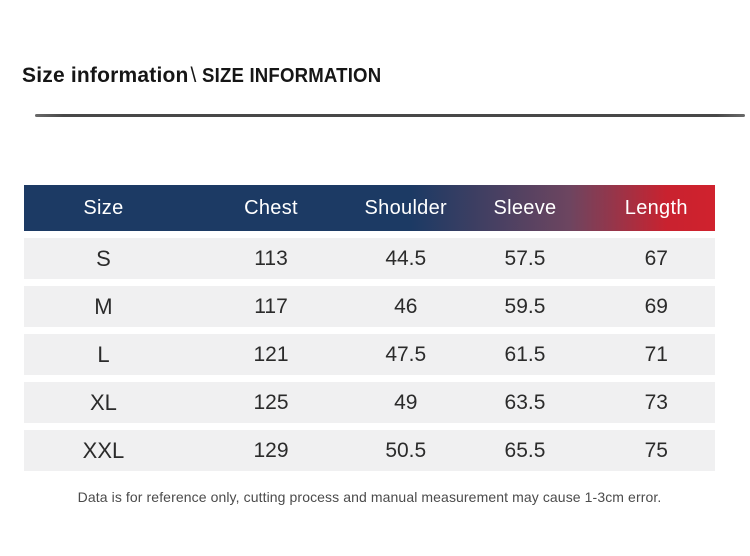 The height and width of the screenshot is (556, 750). I want to click on table-row-xl: XL 125 49 63.5 73, so click(369, 402).